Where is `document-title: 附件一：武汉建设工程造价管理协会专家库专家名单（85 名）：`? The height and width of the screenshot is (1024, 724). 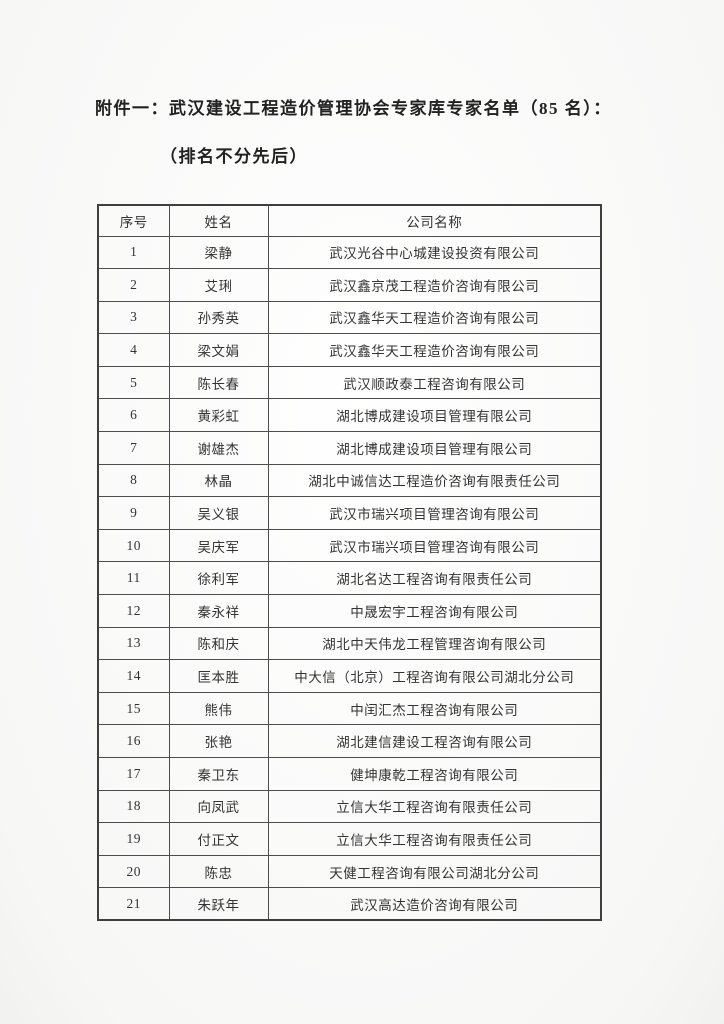
document-title: 附件一：武汉建设工程造价管理协会专家库专家名单（85 名）： is located at coordinates (353, 108).